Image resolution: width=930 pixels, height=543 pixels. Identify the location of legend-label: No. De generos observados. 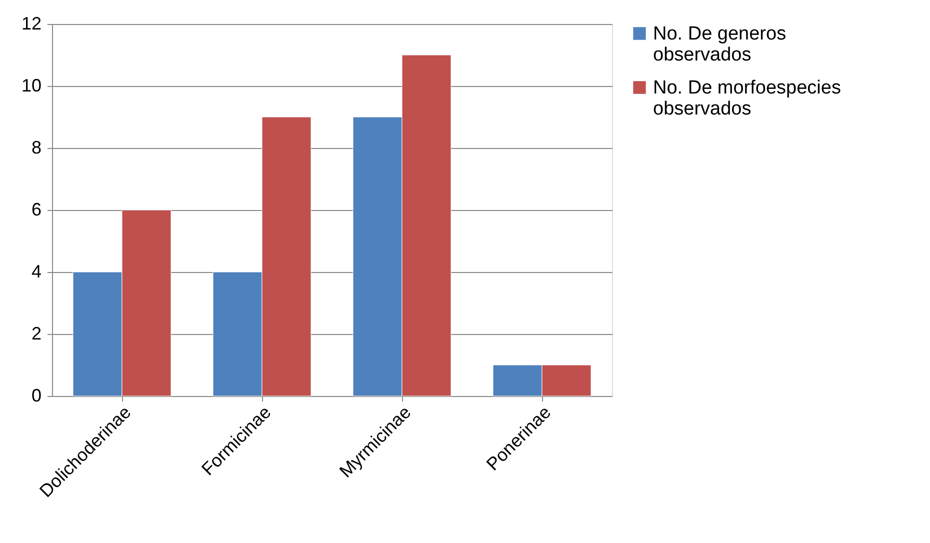
(719, 45).